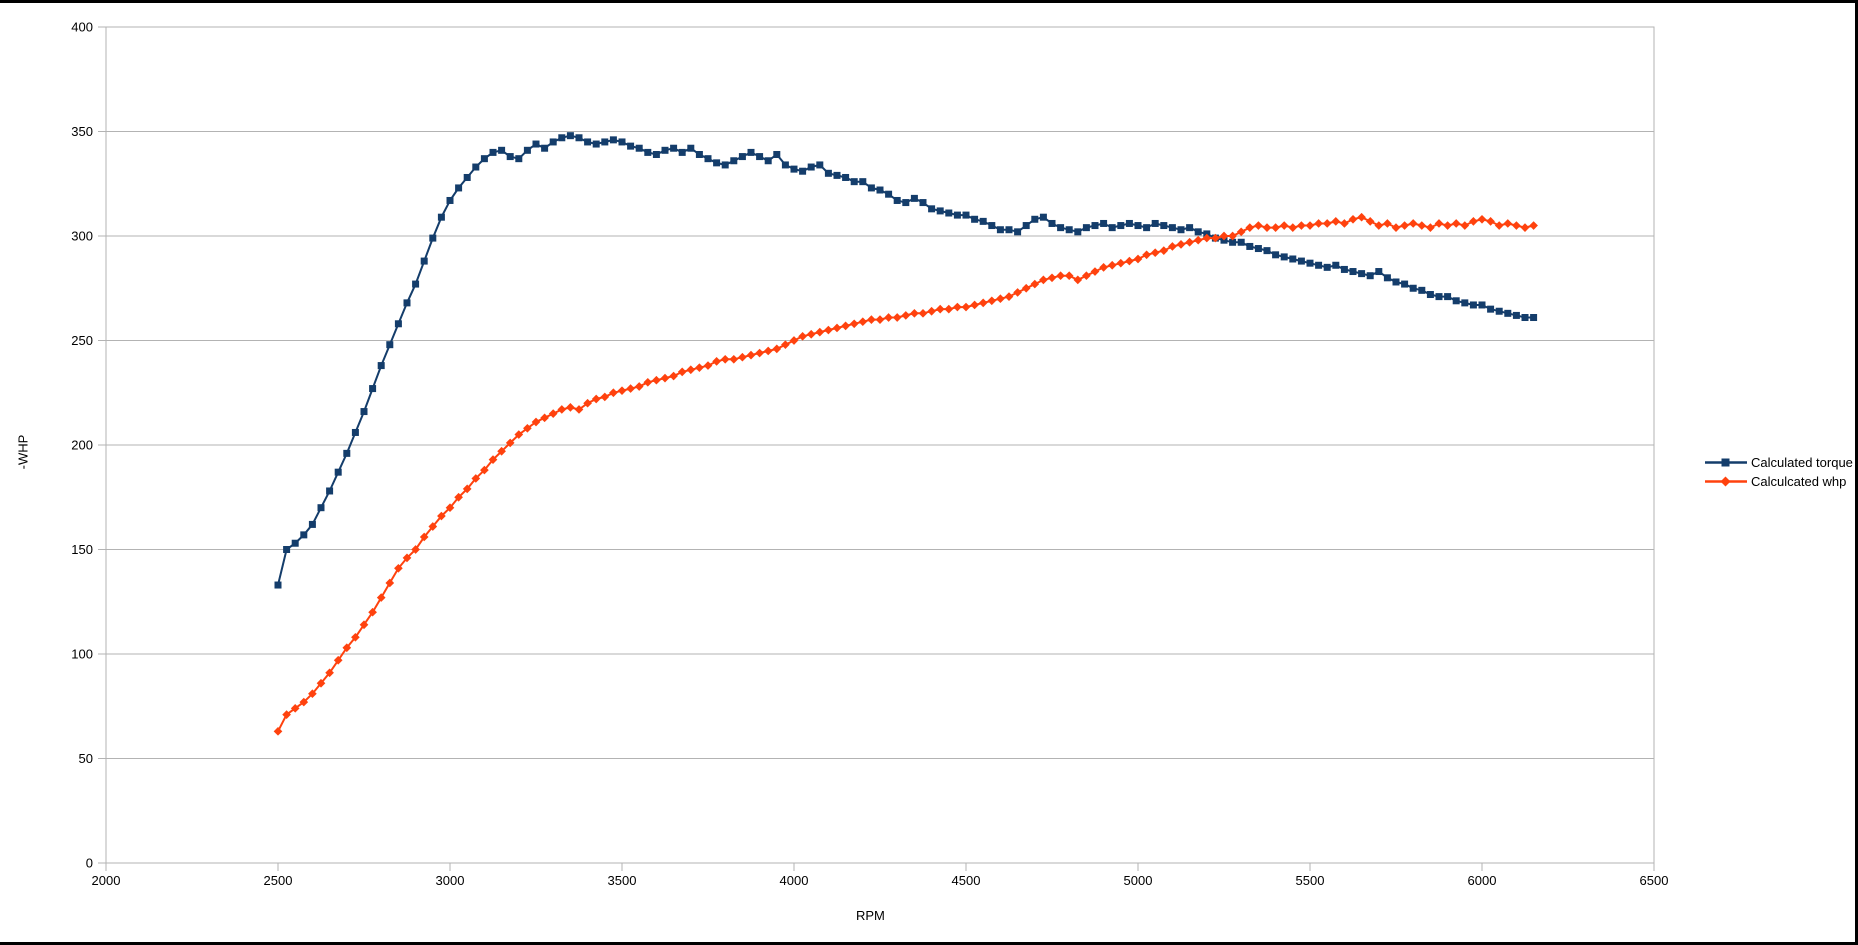  Describe the element at coordinates (1654, 880) in the screenshot. I see `x-tick-label: 6500` at that location.